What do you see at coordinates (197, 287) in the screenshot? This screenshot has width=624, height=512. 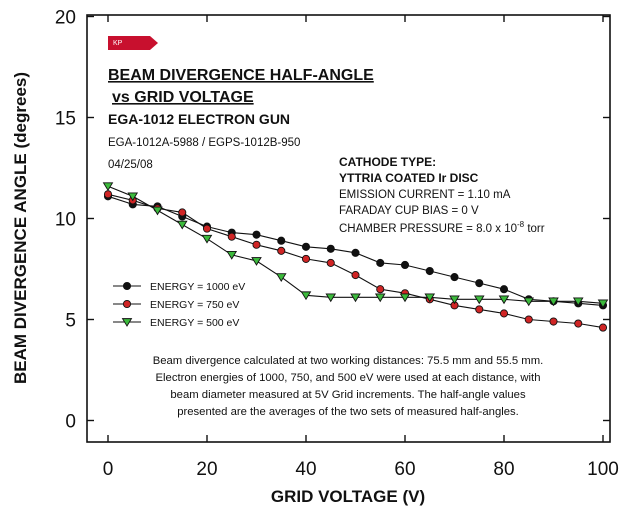 I see `legend-label: ENERGY = 1000 eV` at bounding box center [197, 287].